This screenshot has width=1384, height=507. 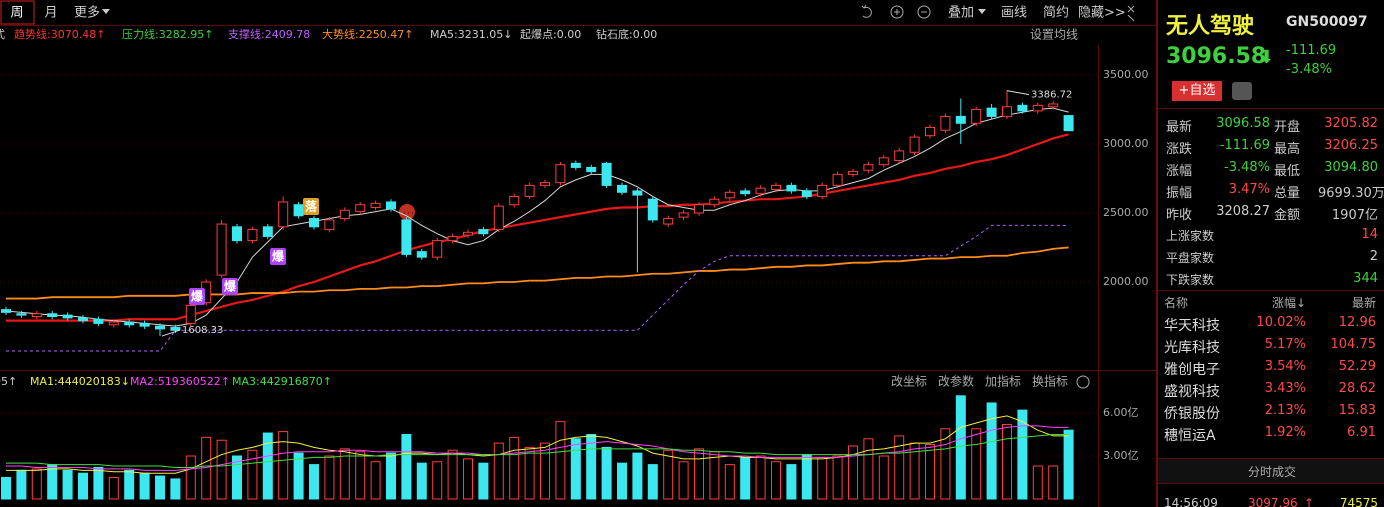 What do you see at coordinates (537, 451) in the screenshot?
I see `indicator-line` at bounding box center [537, 451].